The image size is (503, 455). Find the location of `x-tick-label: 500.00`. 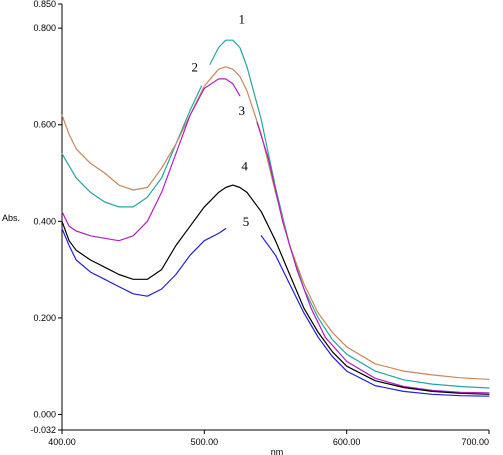

x-tick-label: 500.00 is located at coordinates (205, 442).